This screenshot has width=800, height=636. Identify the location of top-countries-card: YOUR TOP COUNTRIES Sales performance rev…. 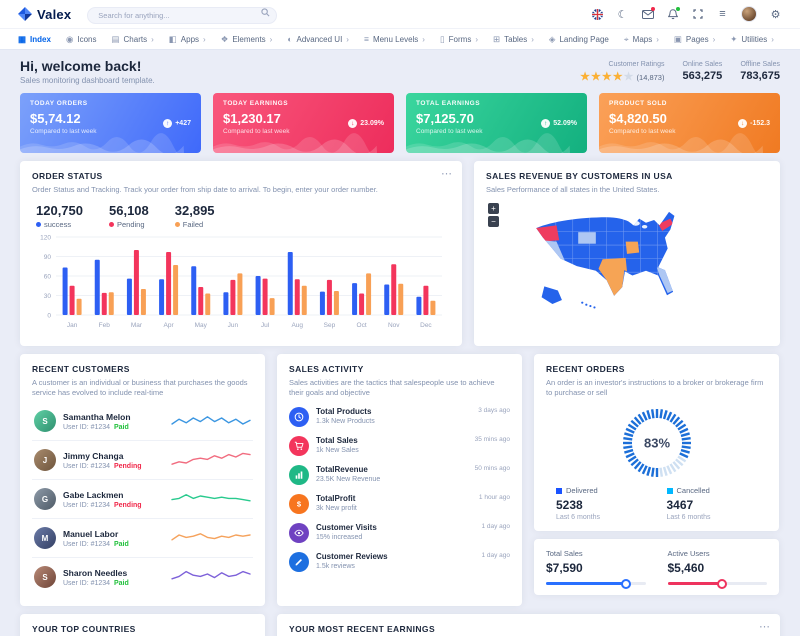
(142, 625).